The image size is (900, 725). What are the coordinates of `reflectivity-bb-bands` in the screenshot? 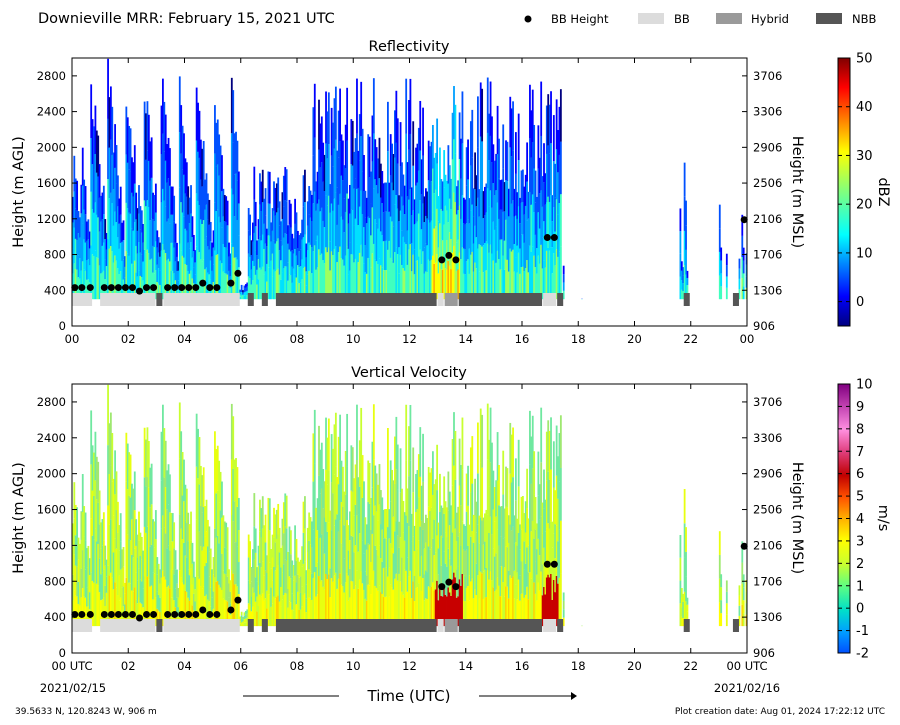 It's located at (405, 299).